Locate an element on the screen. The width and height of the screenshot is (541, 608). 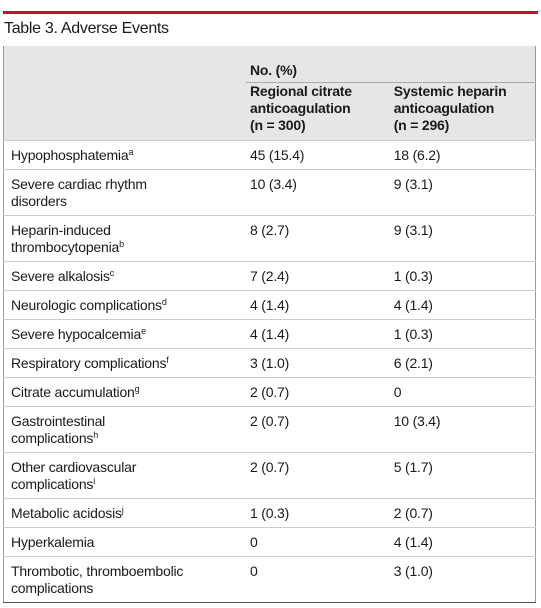
top-rule is located at coordinates (270, 12).